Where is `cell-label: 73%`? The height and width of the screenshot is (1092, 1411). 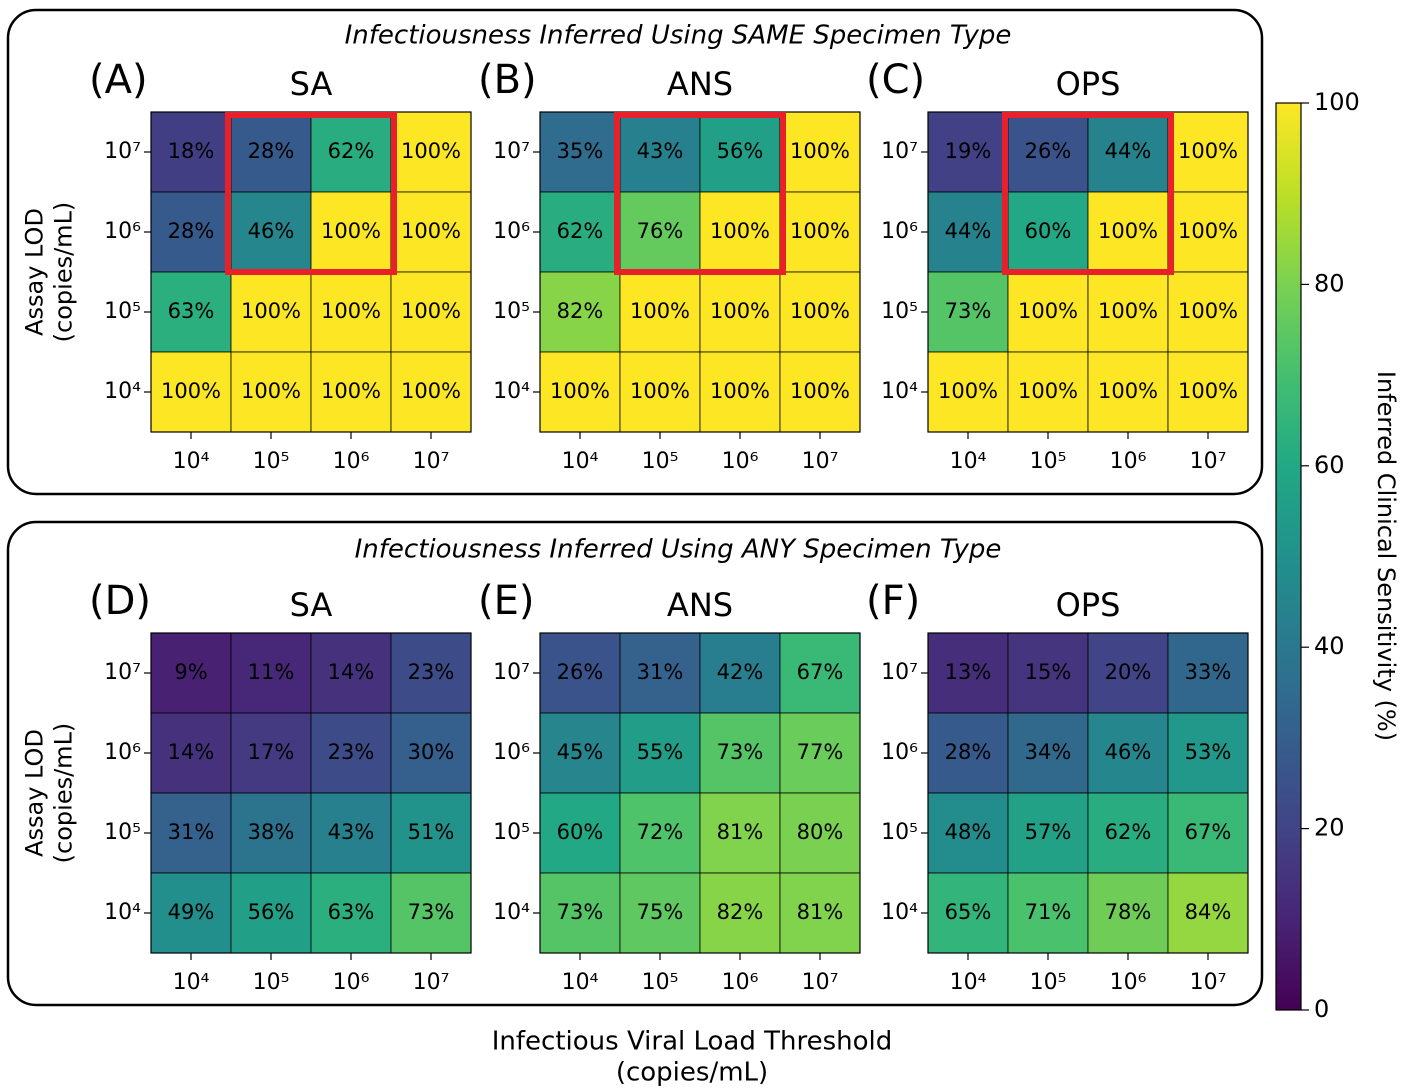
cell-label: 73% is located at coordinates (431, 912).